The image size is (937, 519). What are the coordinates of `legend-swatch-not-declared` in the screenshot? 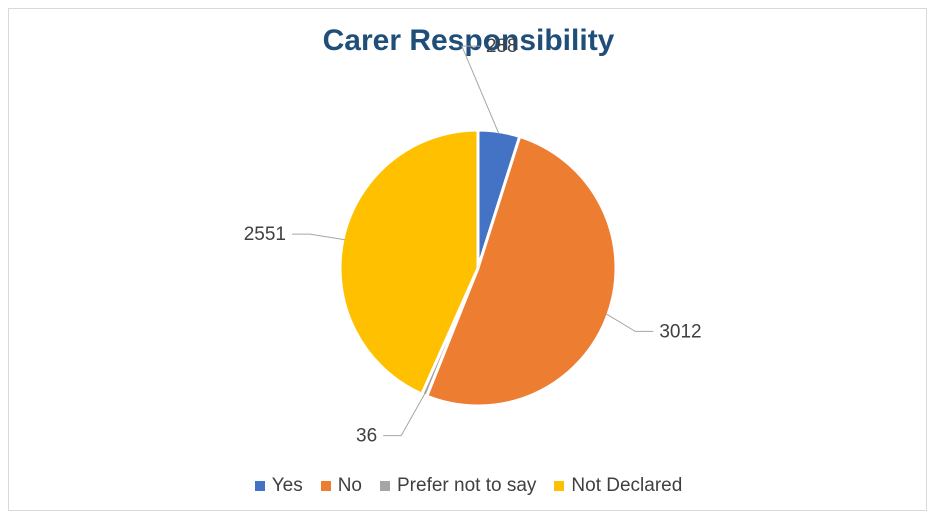 It's located at (559, 486).